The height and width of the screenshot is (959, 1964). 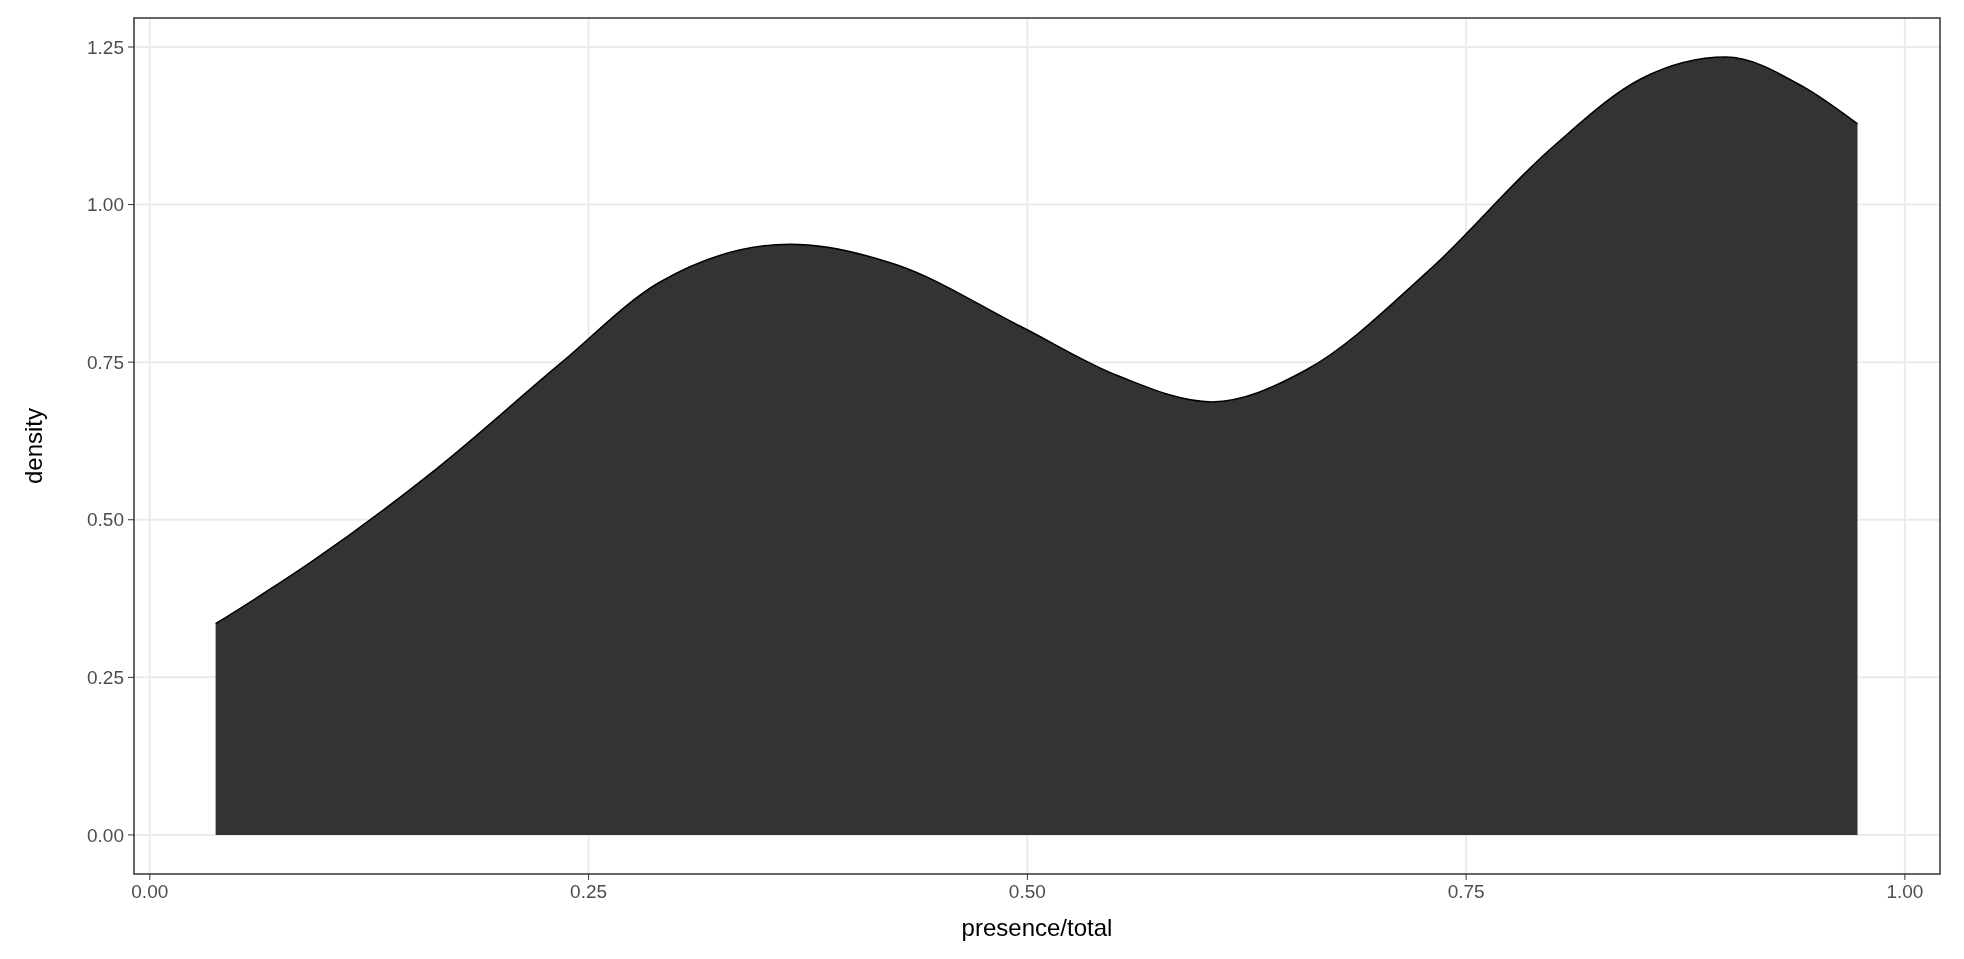 What do you see at coordinates (105, 677) in the screenshot?
I see `y-tick-label: 0.25` at bounding box center [105, 677].